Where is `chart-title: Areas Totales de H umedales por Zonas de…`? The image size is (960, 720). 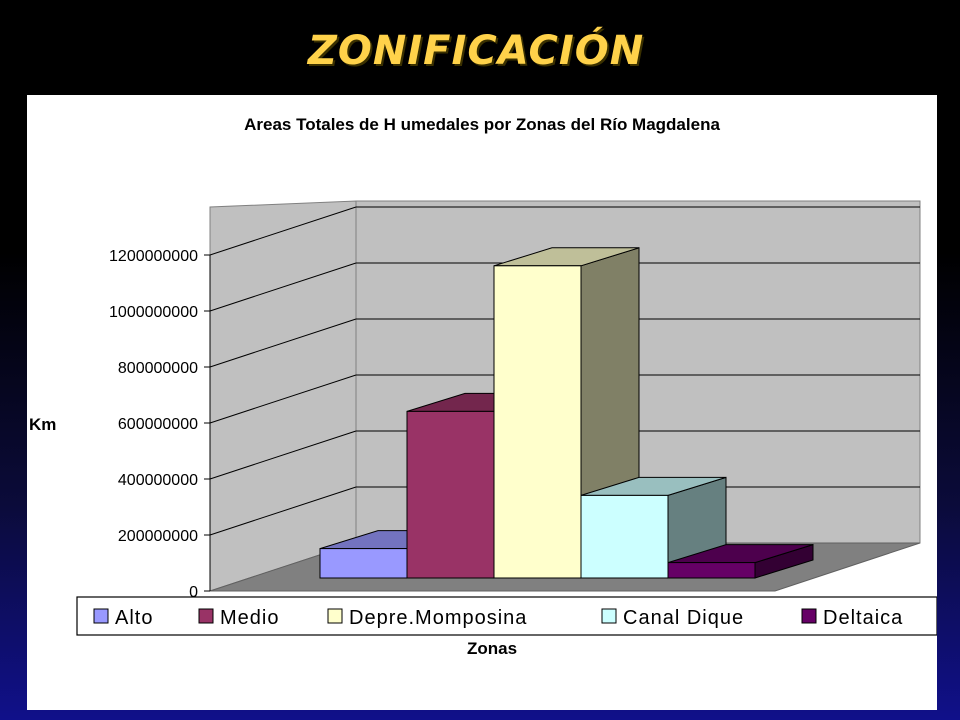
chart-title: Areas Totales de H umedales por Zonas de… is located at coordinates (482, 124).